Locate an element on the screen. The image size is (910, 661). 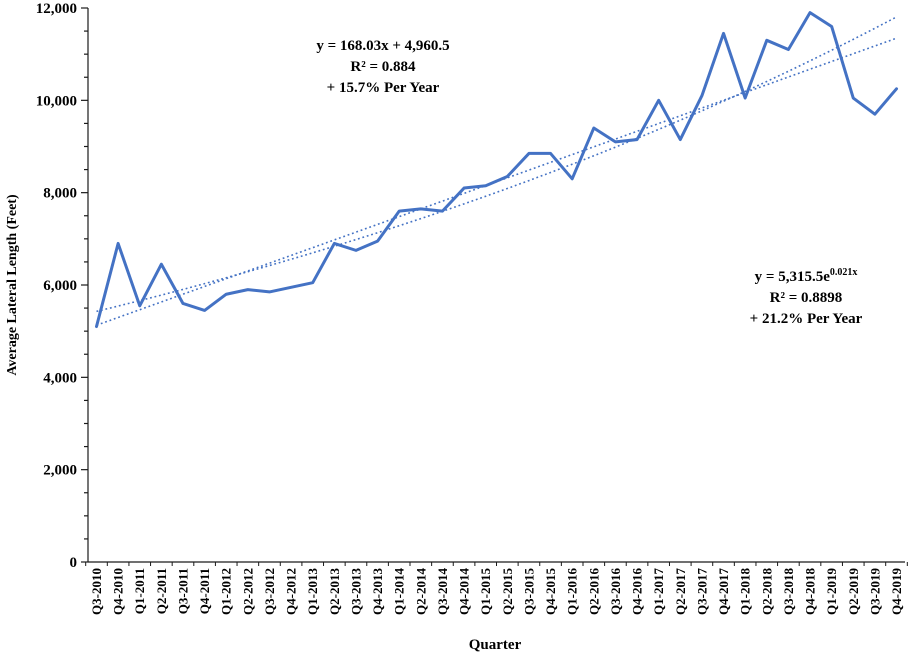
y-axis-tick-label: 8,000 is located at coordinates (60, 194).